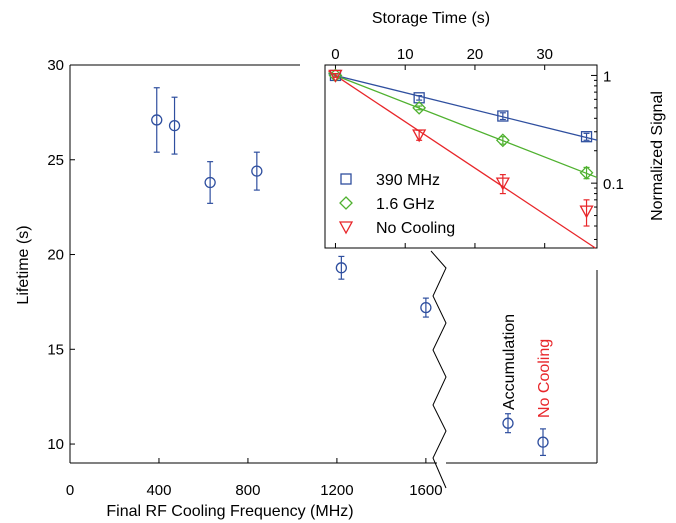 This screenshot has height=523, width=676. What do you see at coordinates (158, 490) in the screenshot?
I see `main-x-tick-label: 400` at bounding box center [158, 490].